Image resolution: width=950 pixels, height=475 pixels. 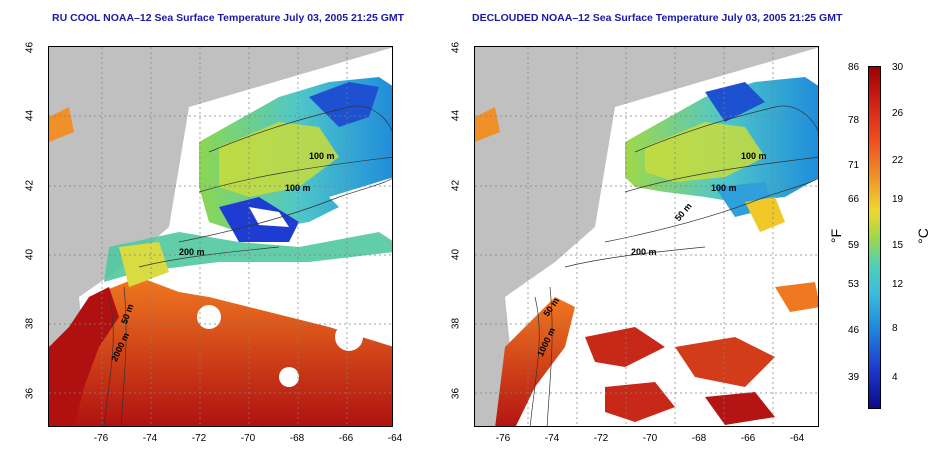 I want to click on y-tick-left: 42, so click(x=30, y=185).